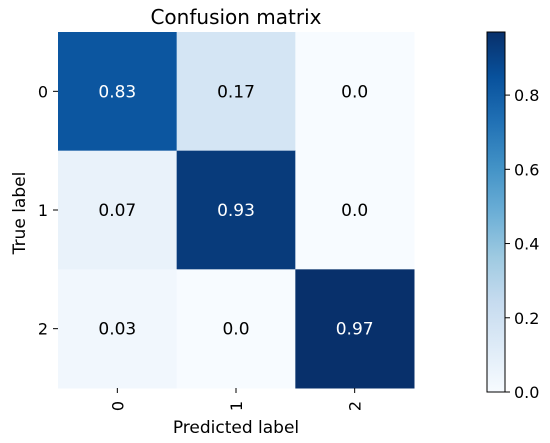 The width and height of the screenshot is (550, 443). I want to click on colorbar, so click(496, 212).